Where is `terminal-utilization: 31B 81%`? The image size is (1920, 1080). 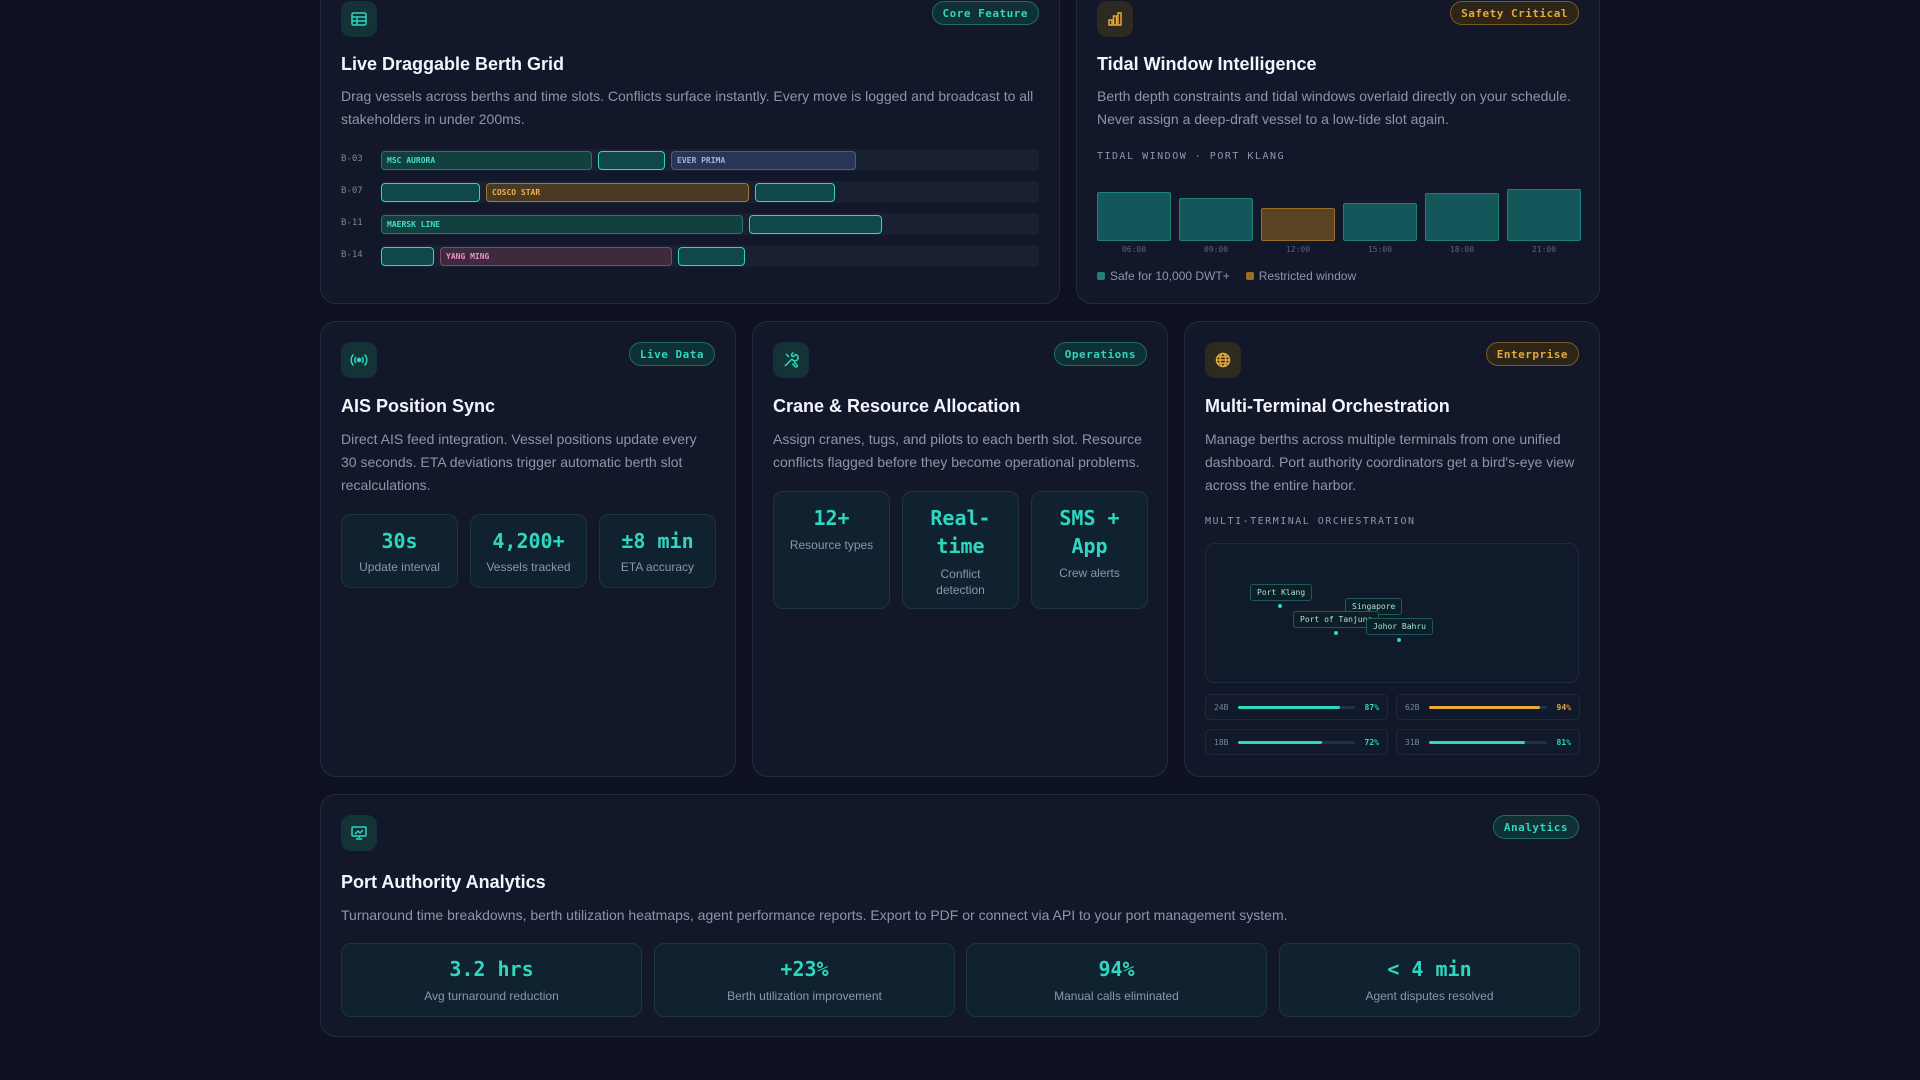 terminal-utilization: 31B 81% is located at coordinates (1488, 742).